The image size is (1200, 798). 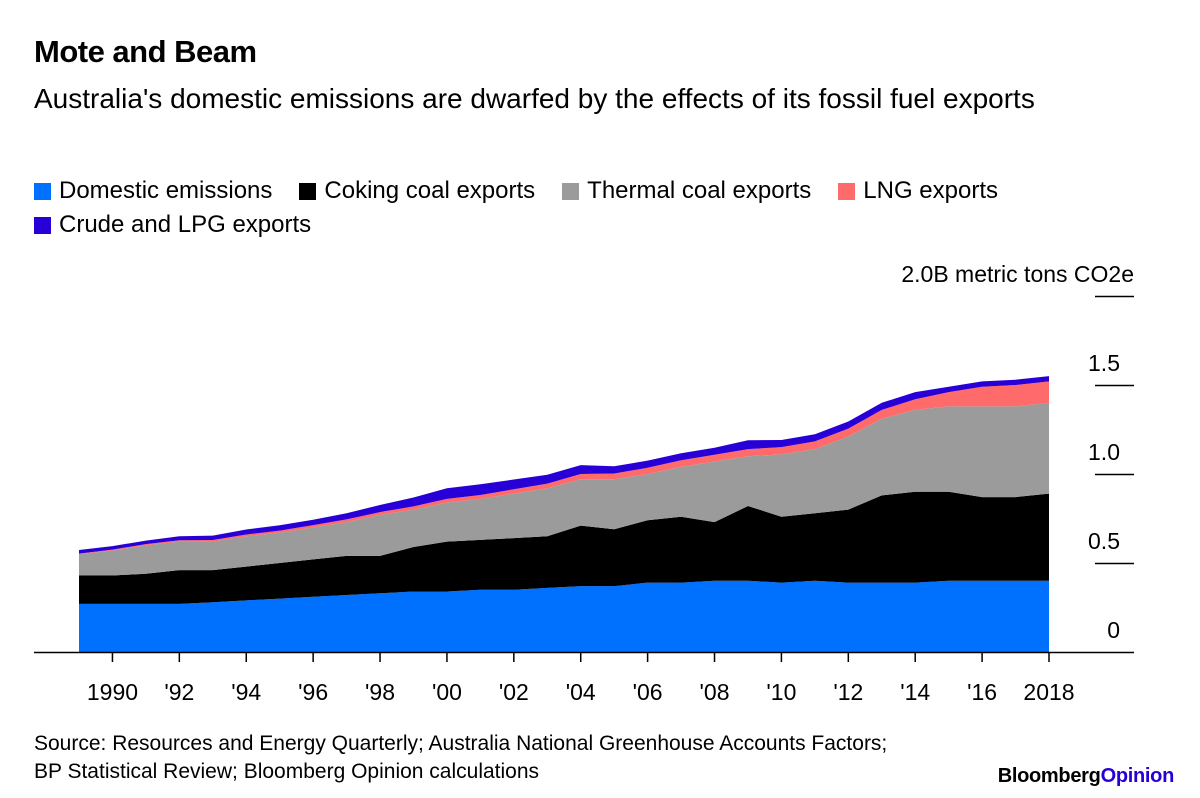 I want to click on legend-label-lng: LNG exports, so click(x=930, y=190).